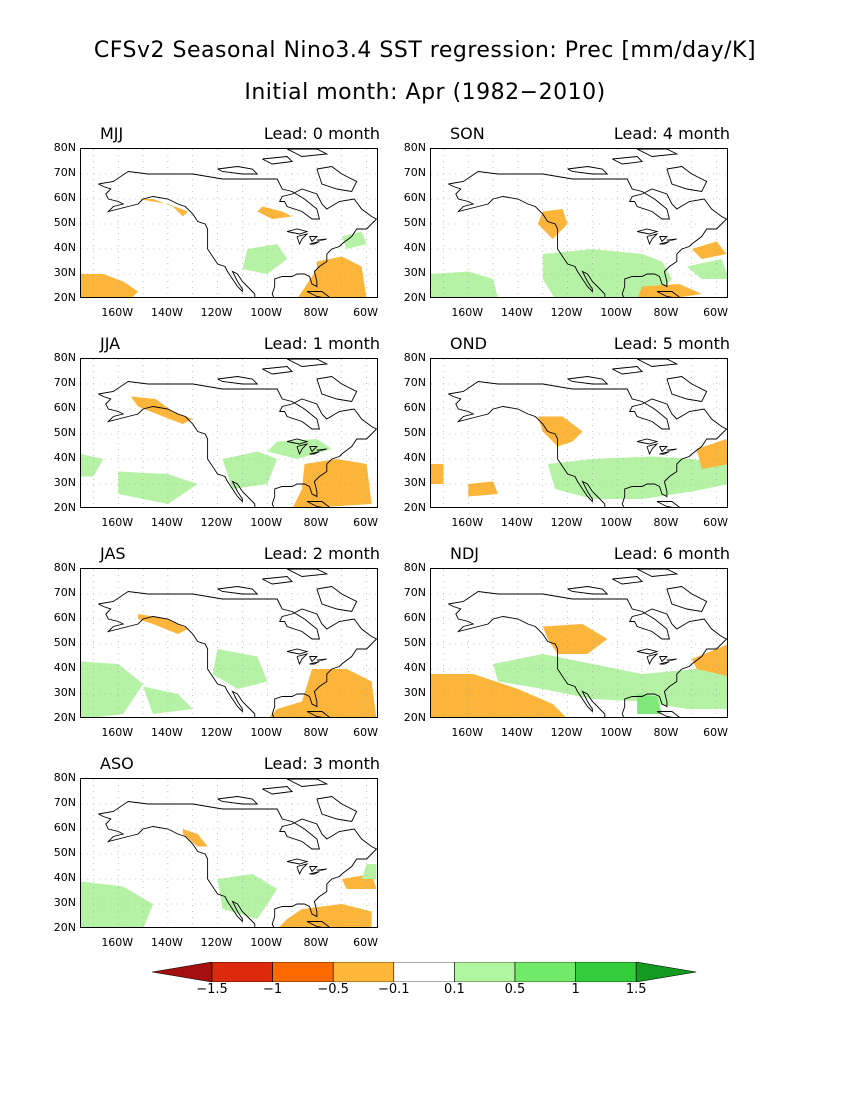 The image size is (850, 1100). Describe the element at coordinates (117, 942) in the screenshot. I see `x-tick-label: 160W` at that location.